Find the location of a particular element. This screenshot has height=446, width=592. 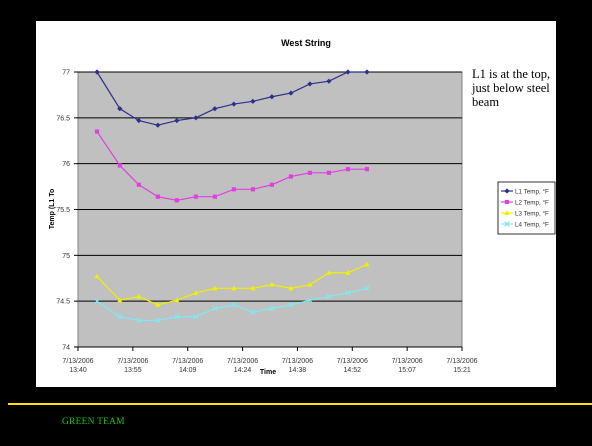

x-tick-label: 14:52 is located at coordinates (353, 370).